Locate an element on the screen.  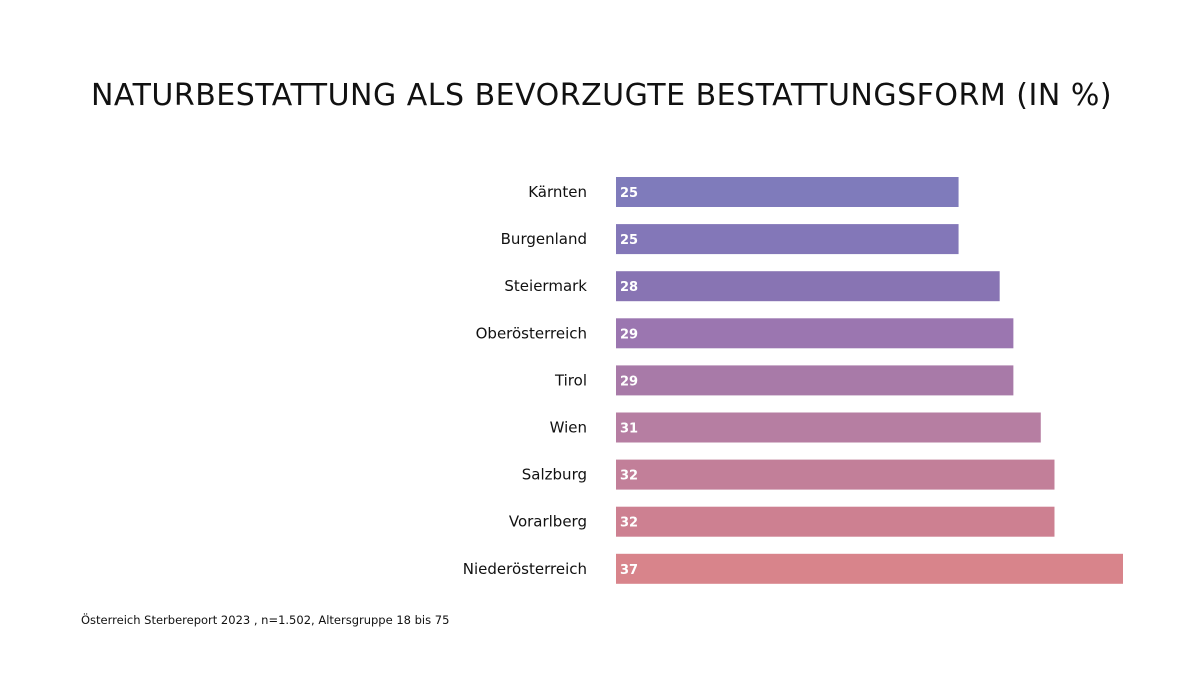
category-label: Burgenland is located at coordinates (544, 239).